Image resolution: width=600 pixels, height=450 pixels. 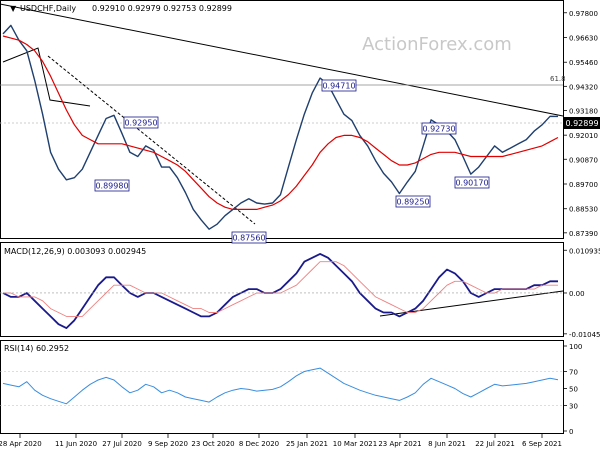 I want to click on price-tick-label: 0.90870, so click(x=583, y=160).